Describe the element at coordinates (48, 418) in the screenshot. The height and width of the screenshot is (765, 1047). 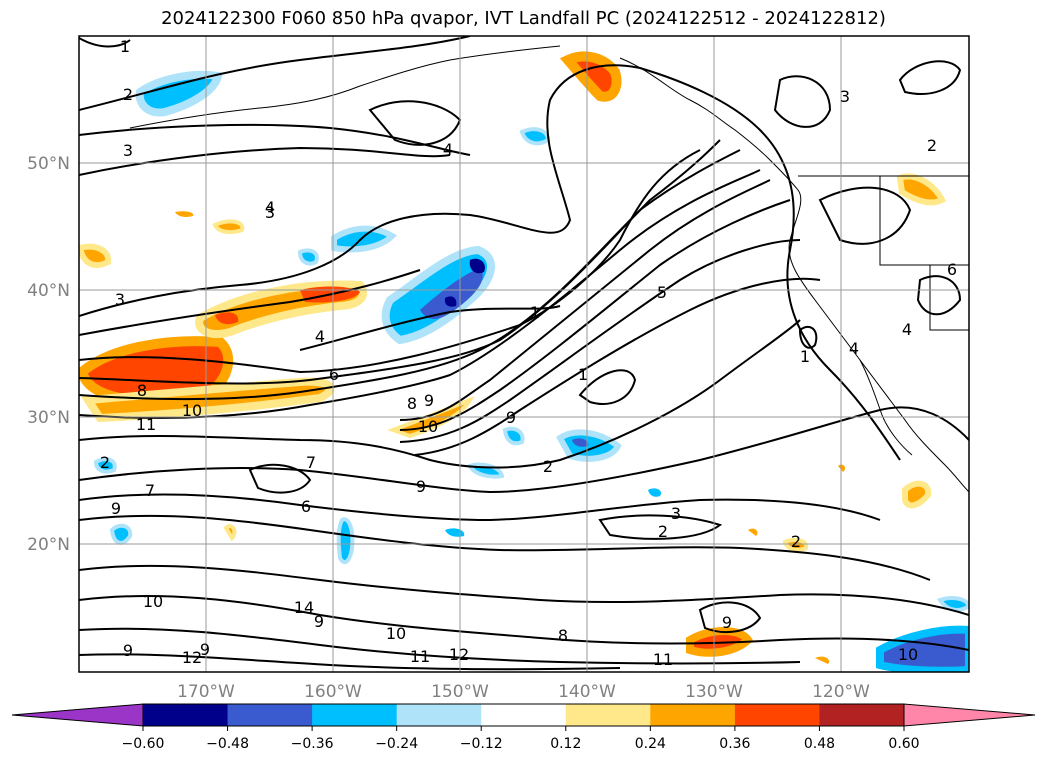
I see `lat-label: 30°N` at that location.